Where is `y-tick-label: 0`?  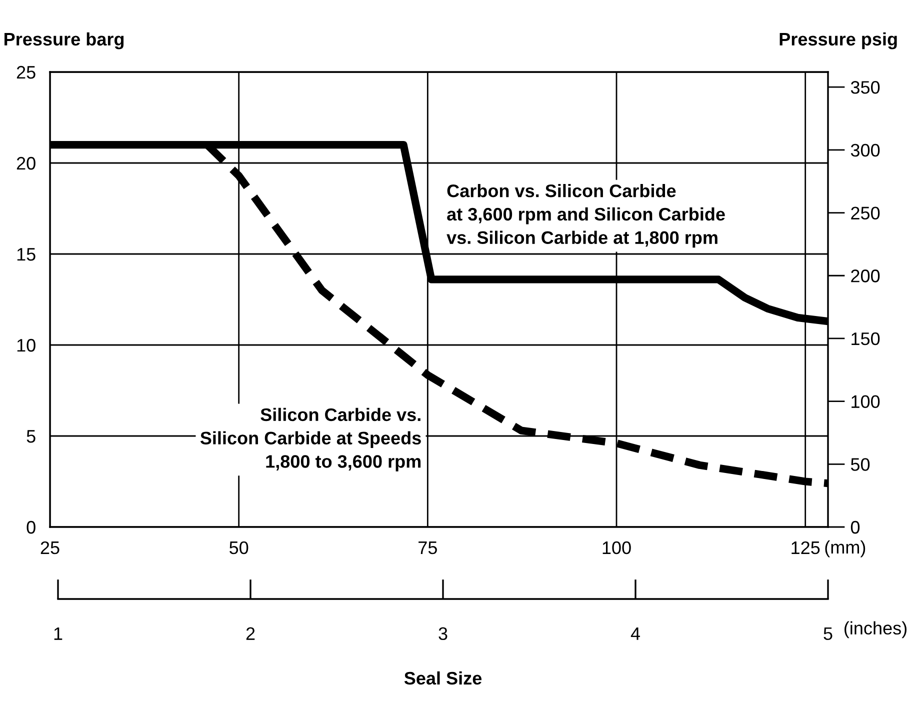
y-tick-label: 0 is located at coordinates (31, 527).